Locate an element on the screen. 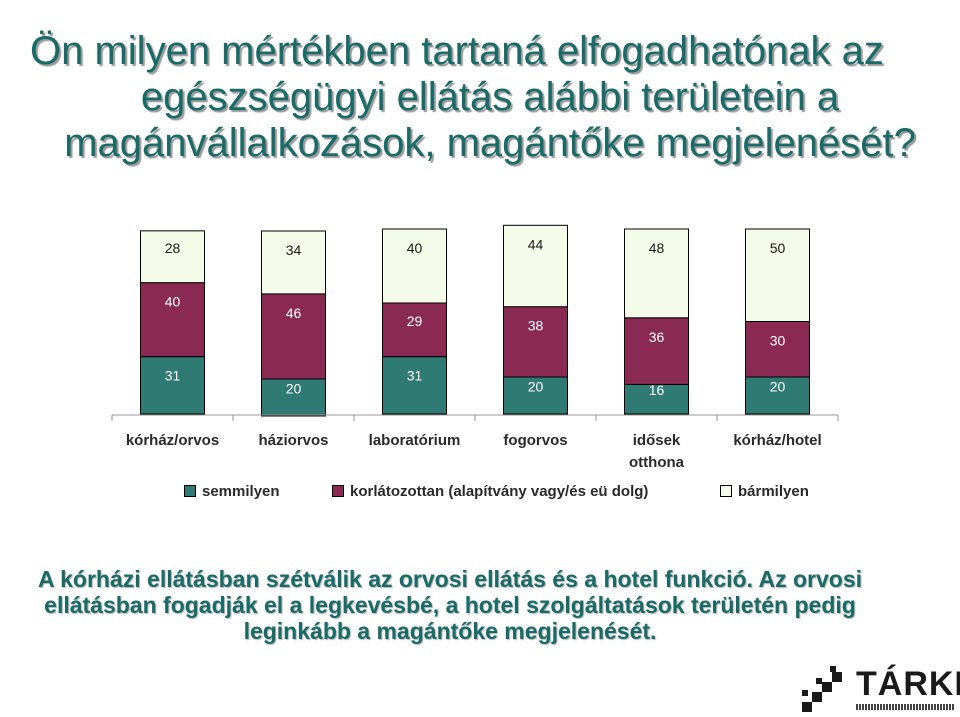  data-label: 44 is located at coordinates (536, 244).